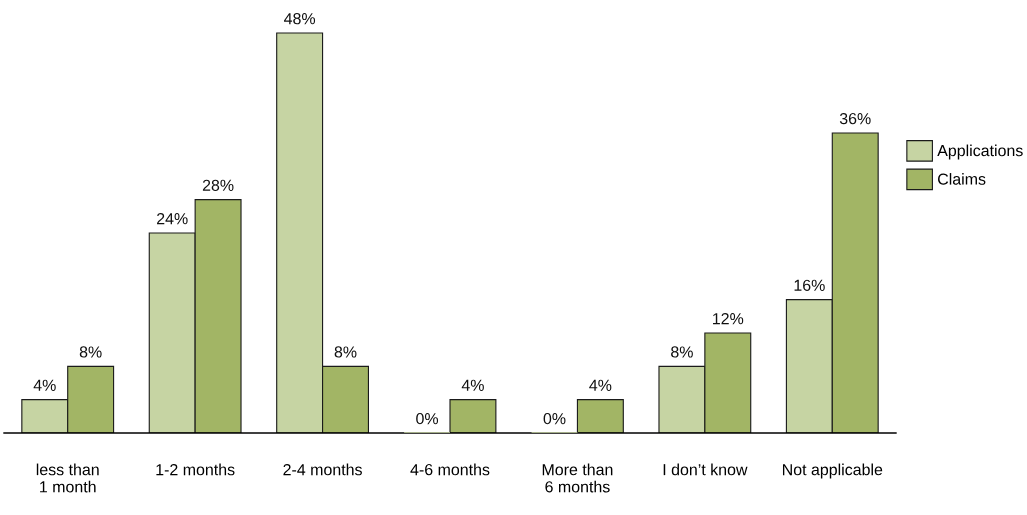  I want to click on data-label: 48%, so click(300, 18).